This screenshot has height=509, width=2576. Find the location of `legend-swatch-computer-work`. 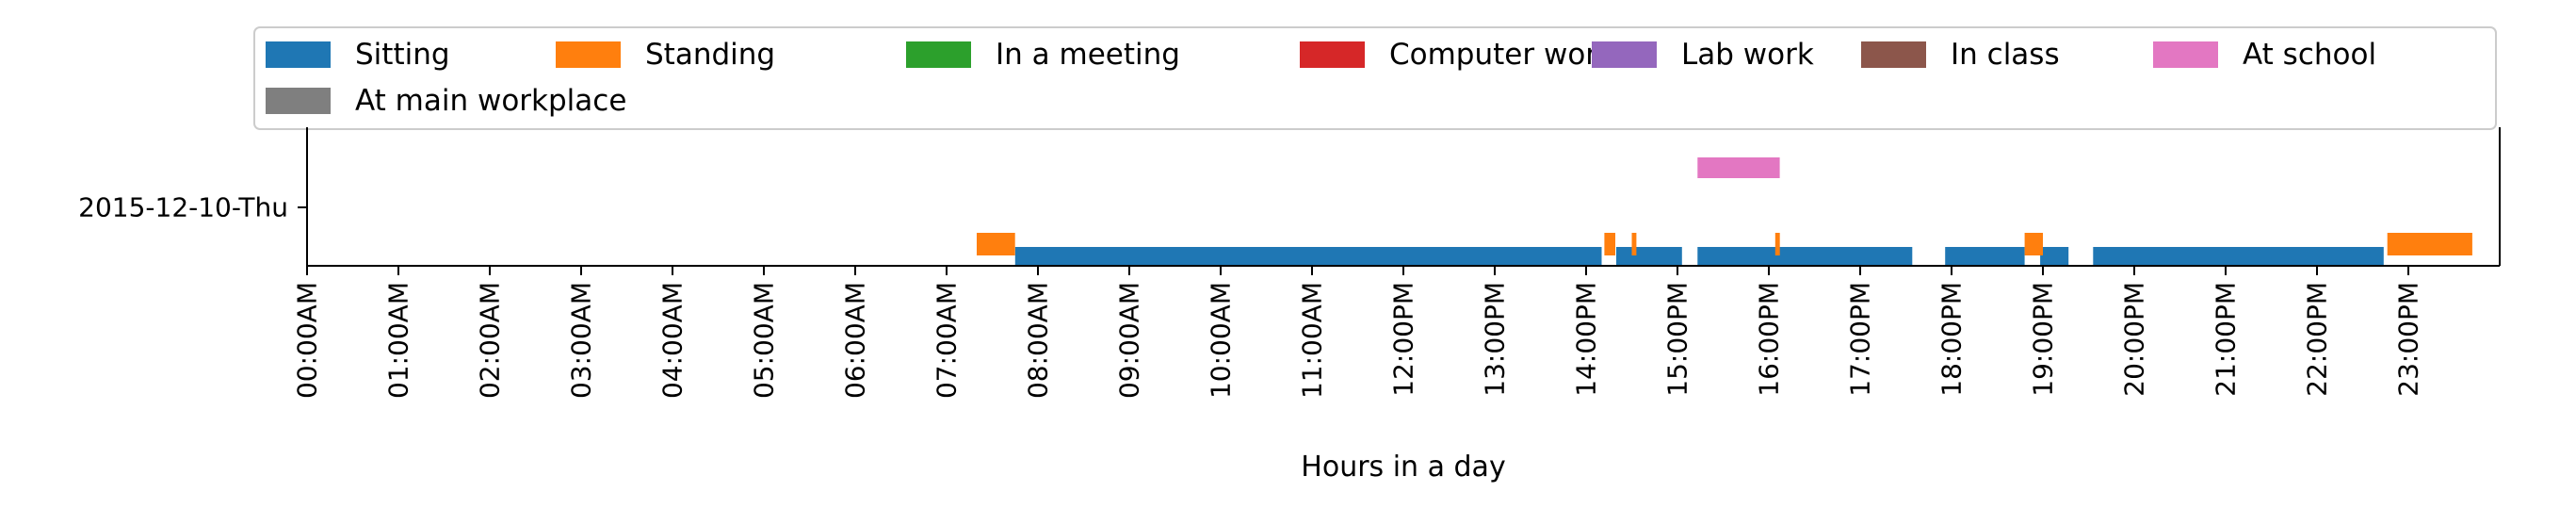

legend-swatch-computer-work is located at coordinates (1332, 54).